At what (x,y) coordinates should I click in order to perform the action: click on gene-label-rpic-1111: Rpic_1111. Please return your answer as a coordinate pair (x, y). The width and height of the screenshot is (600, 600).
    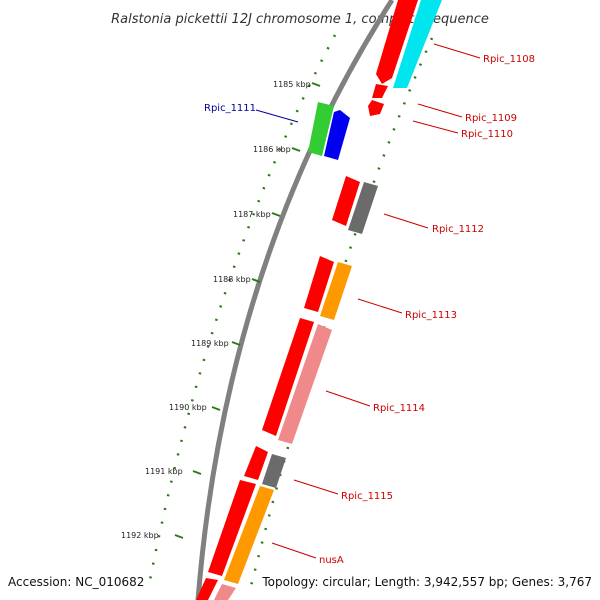
    Looking at the image, I should click on (230, 108).